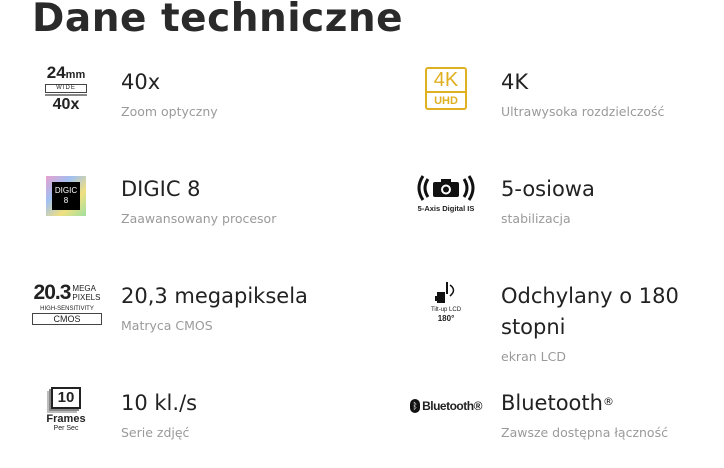  I want to click on spec-heading: 20,3 megapiksela, so click(214, 296).